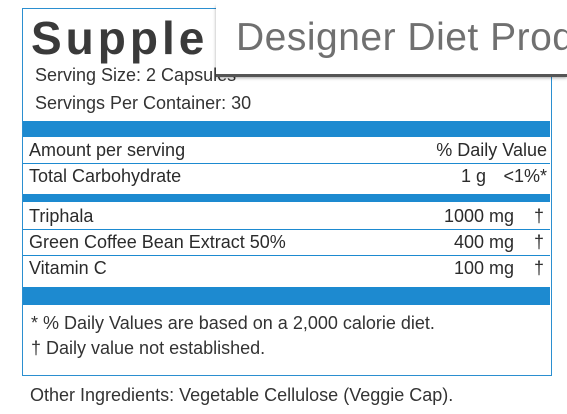  Describe the element at coordinates (107, 150) in the screenshot. I see `amount-per-serving-label: Amount per serving` at that location.